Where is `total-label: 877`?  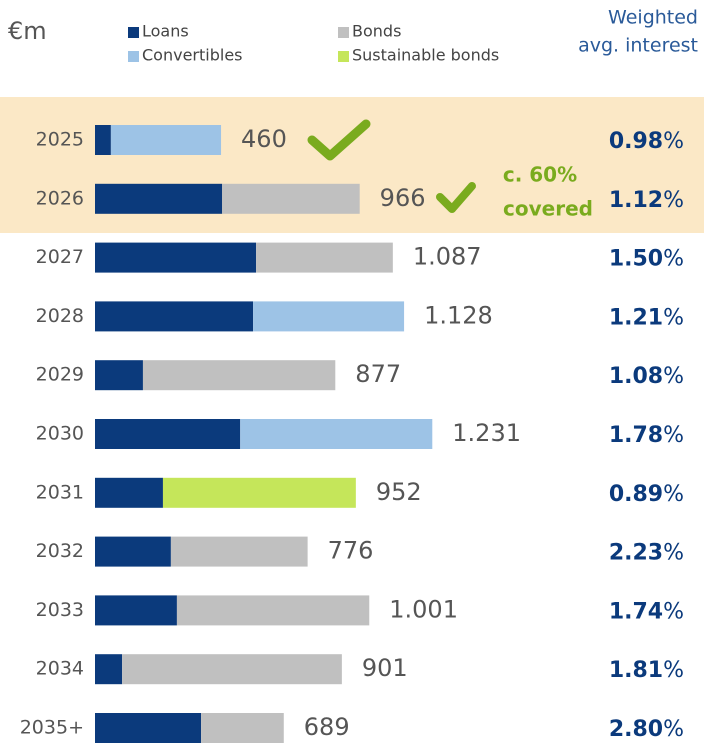
total-label: 877 is located at coordinates (378, 374).